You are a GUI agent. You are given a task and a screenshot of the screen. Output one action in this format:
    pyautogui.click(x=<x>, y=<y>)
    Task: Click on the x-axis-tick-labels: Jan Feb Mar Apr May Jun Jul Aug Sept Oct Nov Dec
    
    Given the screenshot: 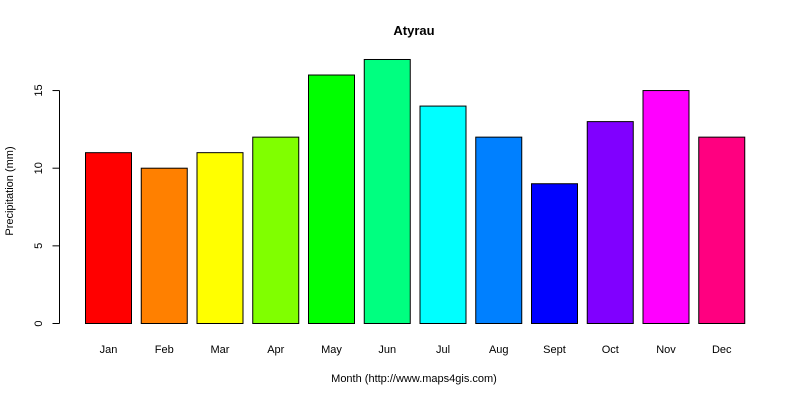 What is the action you would take?
    pyautogui.click(x=416, y=350)
    